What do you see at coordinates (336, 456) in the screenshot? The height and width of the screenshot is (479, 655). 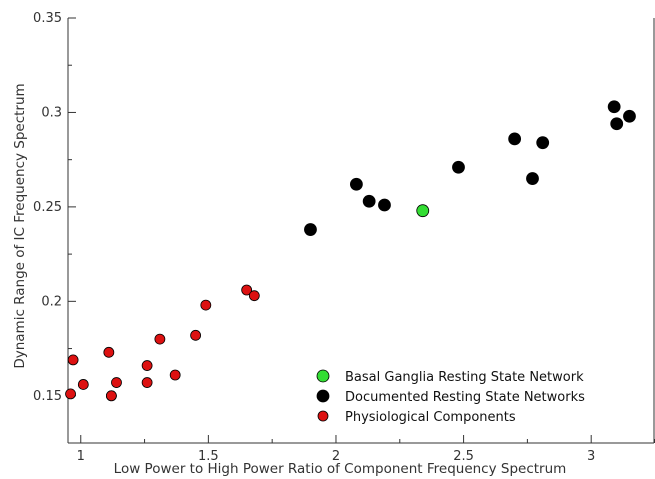 I see `x-tick-label: 2` at bounding box center [336, 456].